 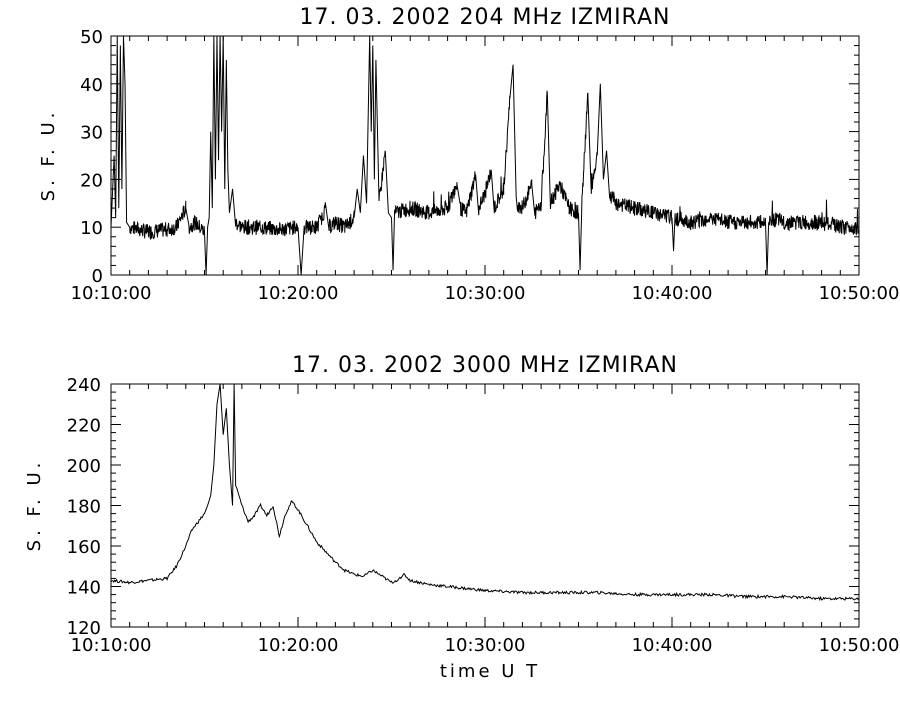 What do you see at coordinates (48, 155) in the screenshot?
I see `y-axis-label-204mhz: S. F. U.` at bounding box center [48, 155].